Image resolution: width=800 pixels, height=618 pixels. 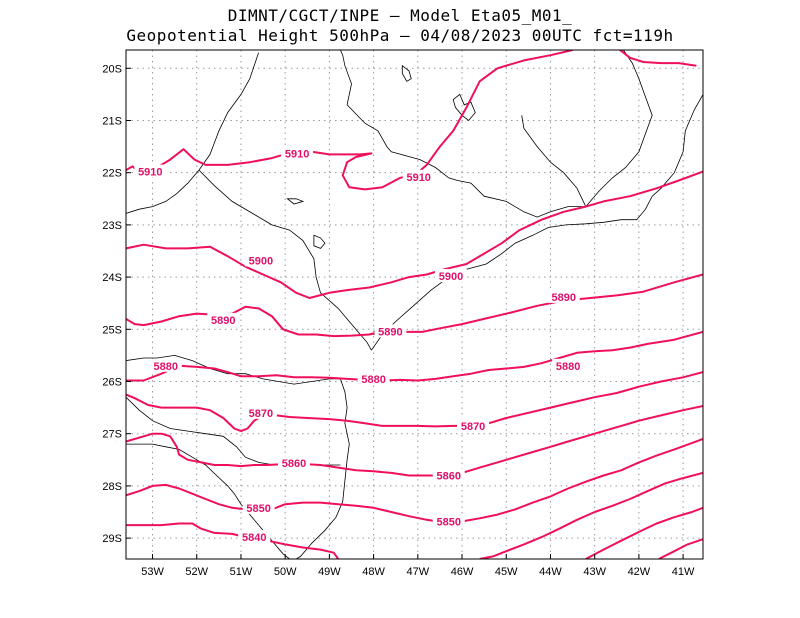 What do you see at coordinates (400, 15) in the screenshot?
I see `title-line-1: DIMNT/CGCT/INPE – Model Eta05_M01_` at bounding box center [400, 15].